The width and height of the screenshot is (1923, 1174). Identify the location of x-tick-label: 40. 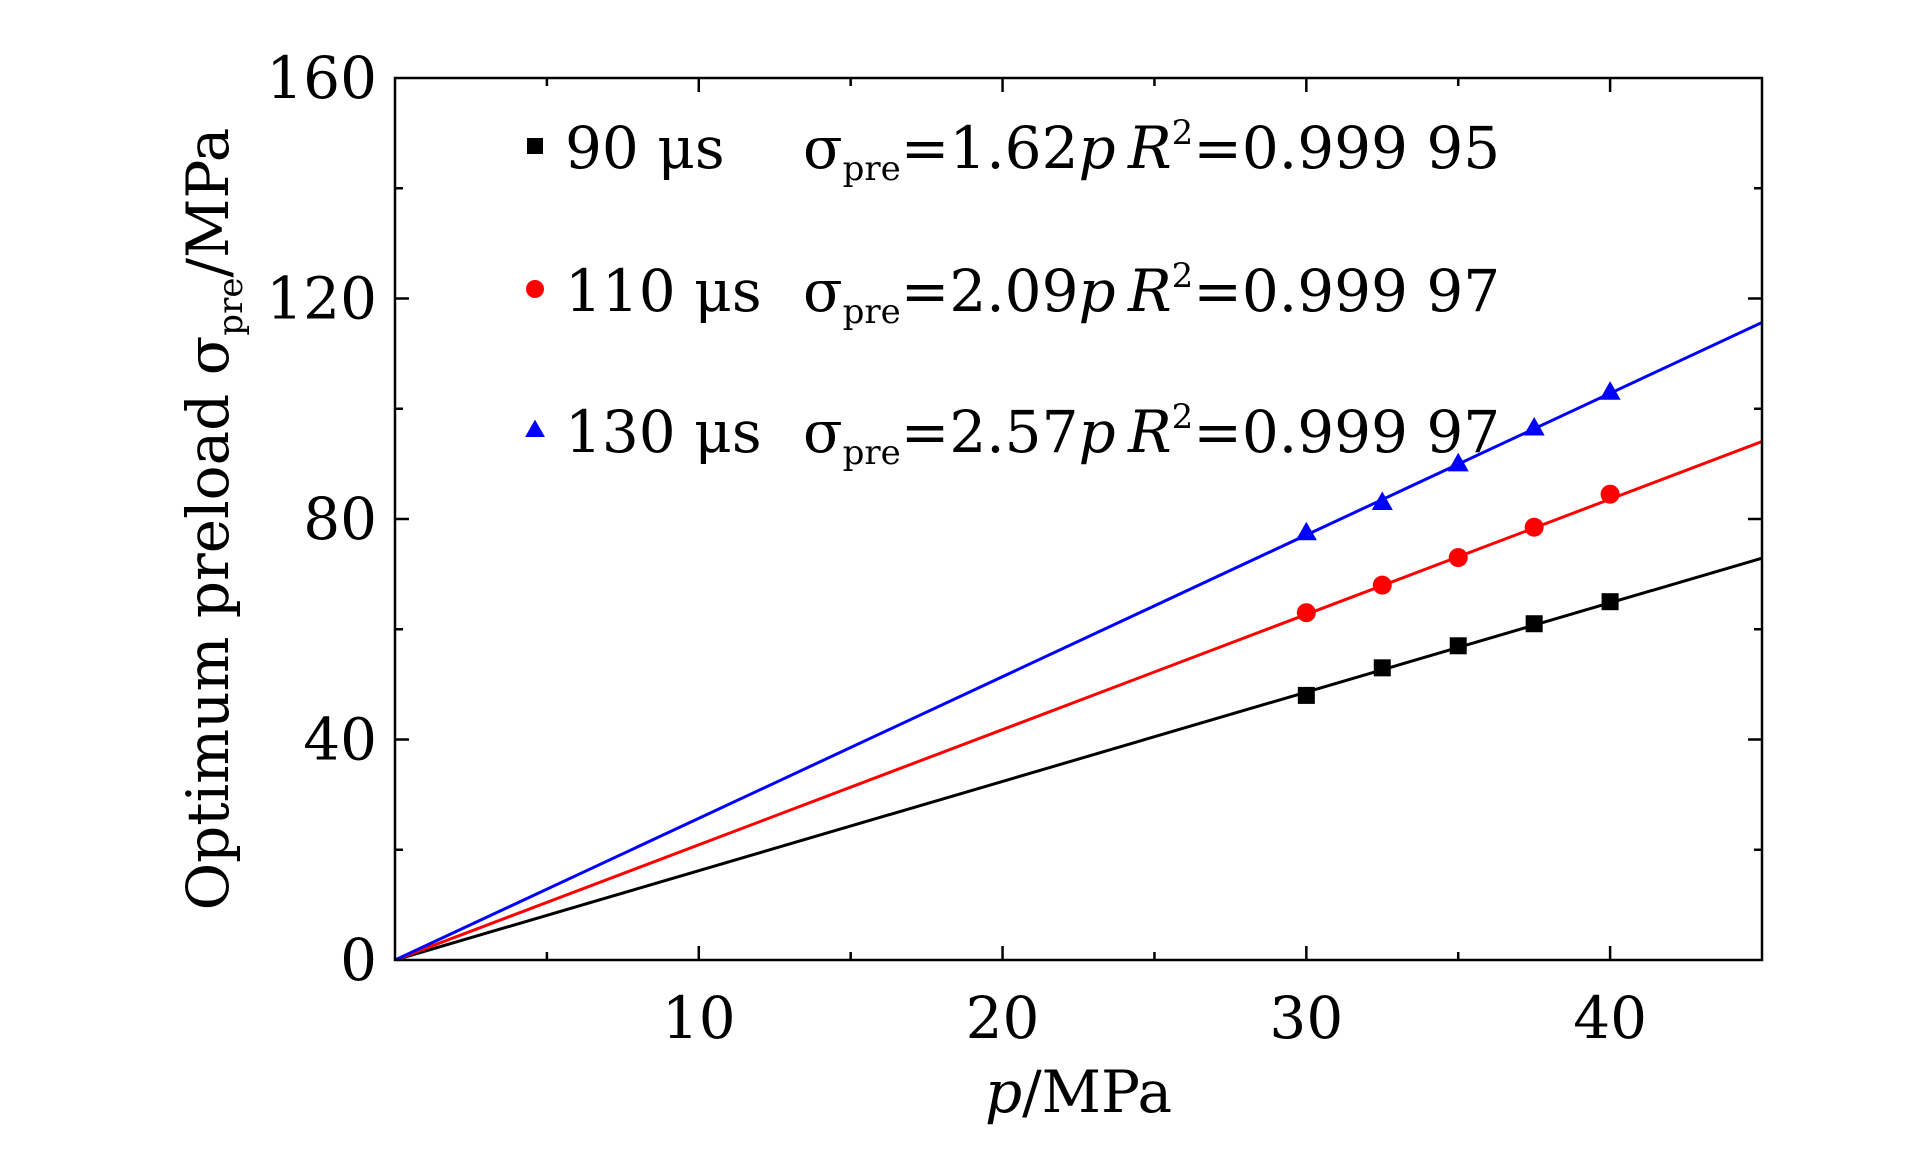
(1610, 1018).